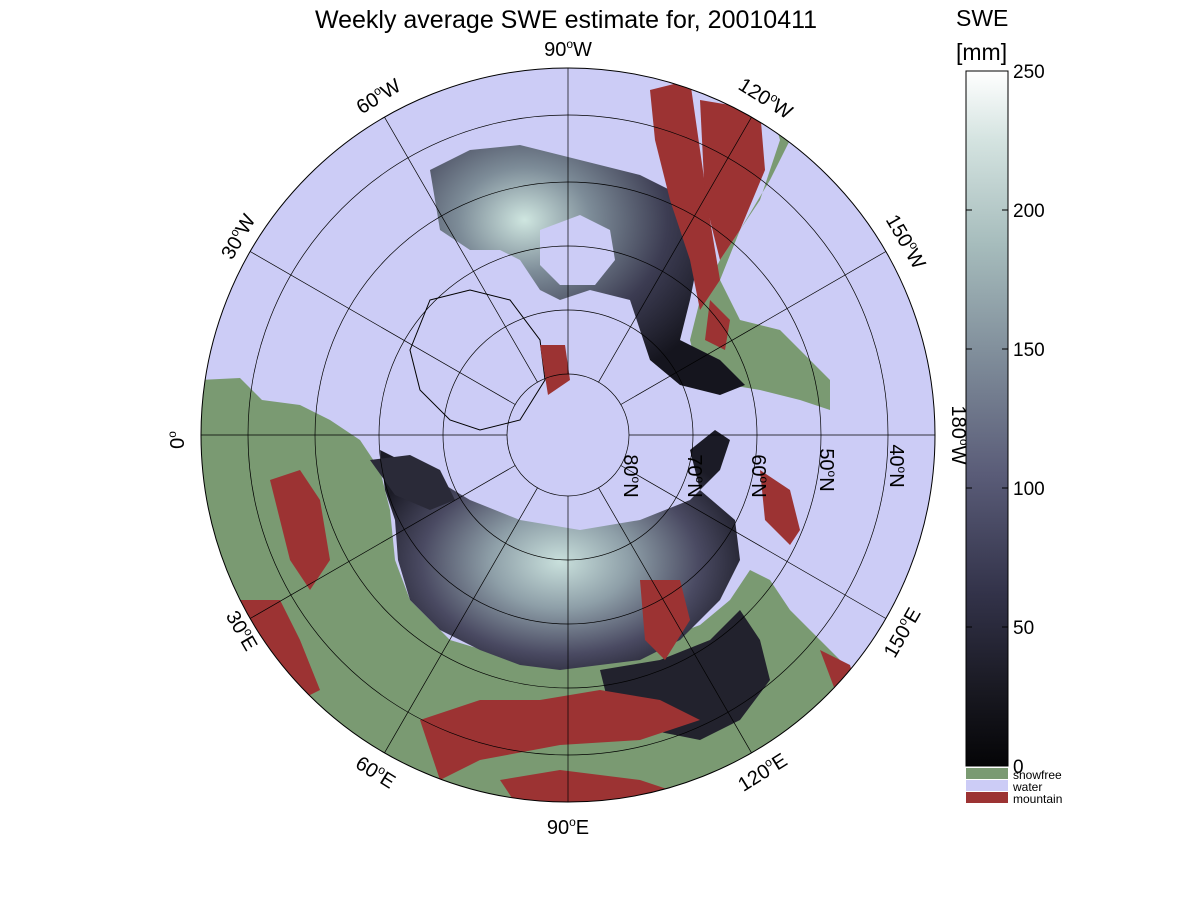 This screenshot has width=1200, height=900. What do you see at coordinates (982, 18) in the screenshot?
I see `colorbar-title-line1: SWE` at bounding box center [982, 18].